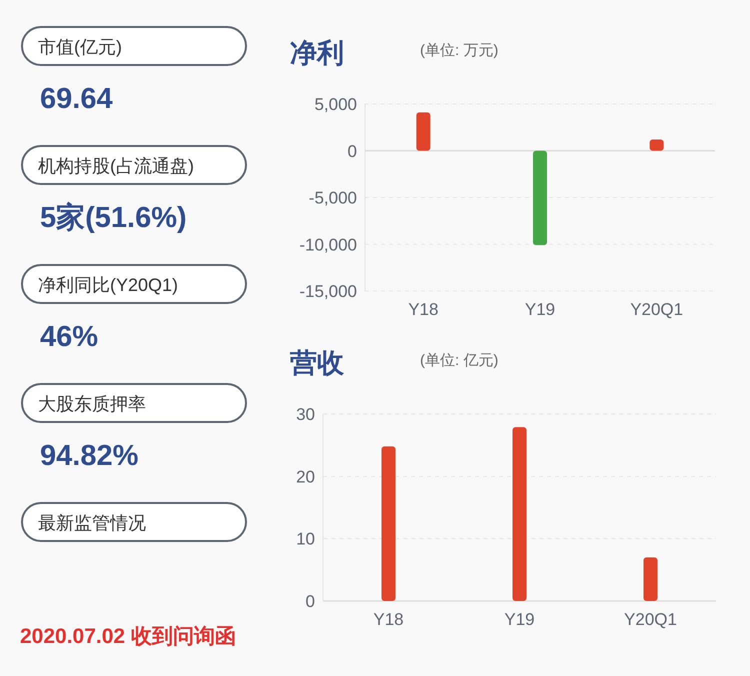 The image size is (750, 676). Describe the element at coordinates (128, 636) in the screenshot. I see `text: 2020.07.02 收到问询函` at that location.